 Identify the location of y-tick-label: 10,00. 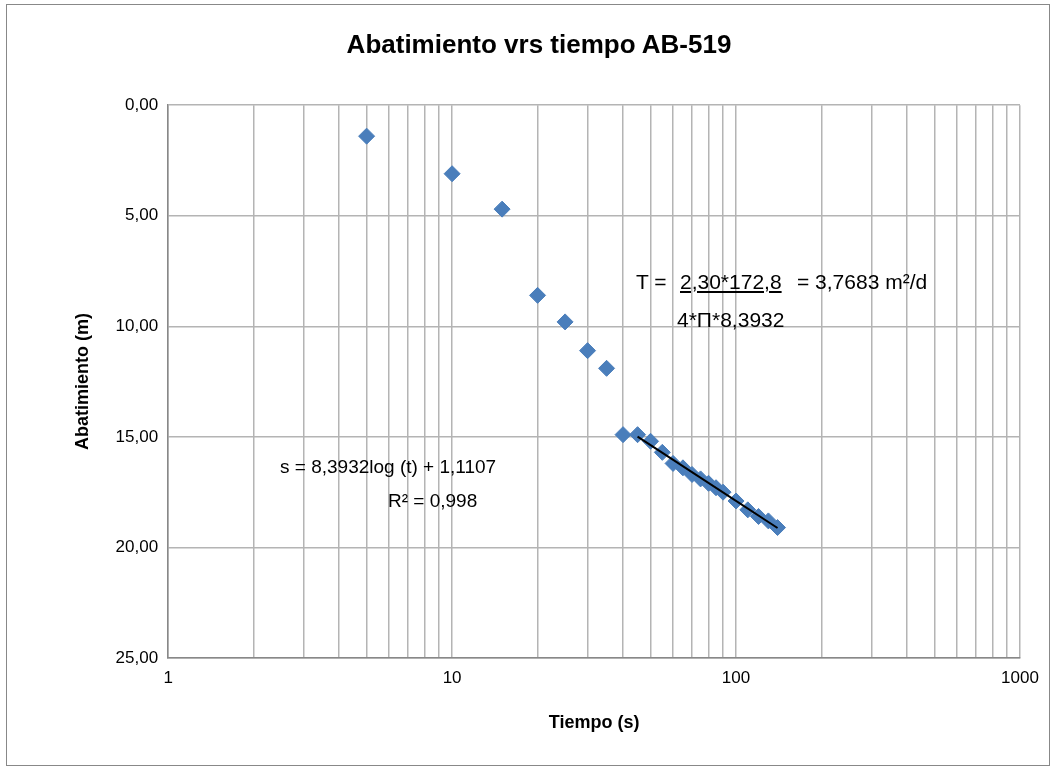
(137, 326).